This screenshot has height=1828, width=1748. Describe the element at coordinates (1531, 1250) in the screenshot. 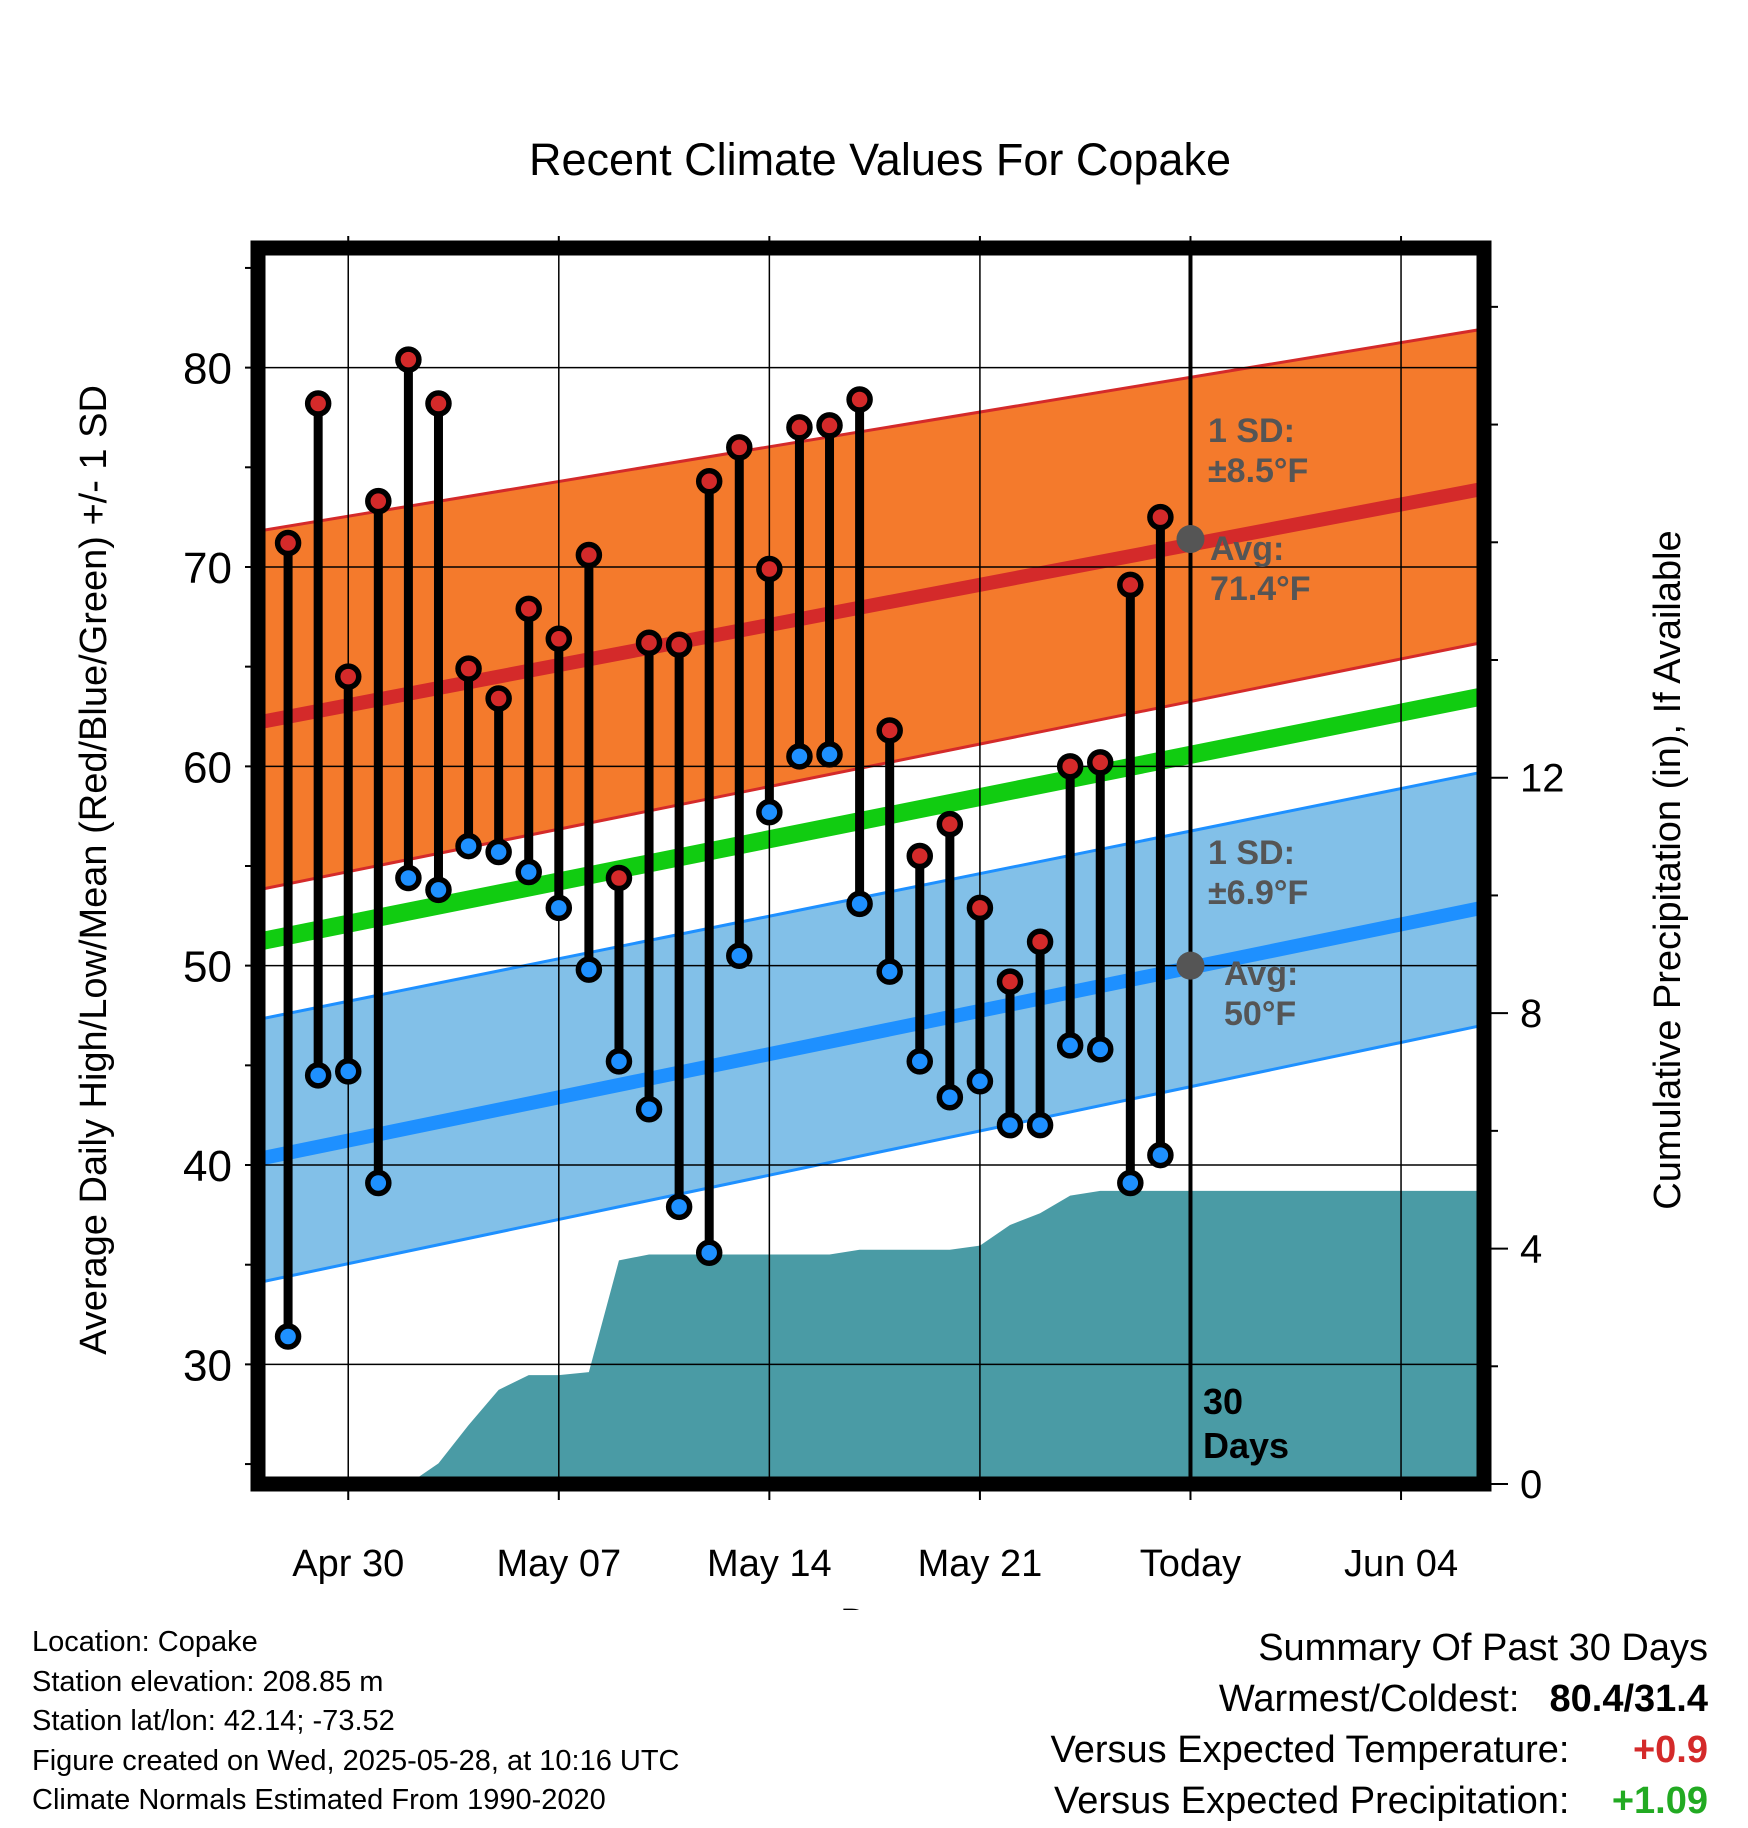

I see `y2-tick-label: 4` at that location.